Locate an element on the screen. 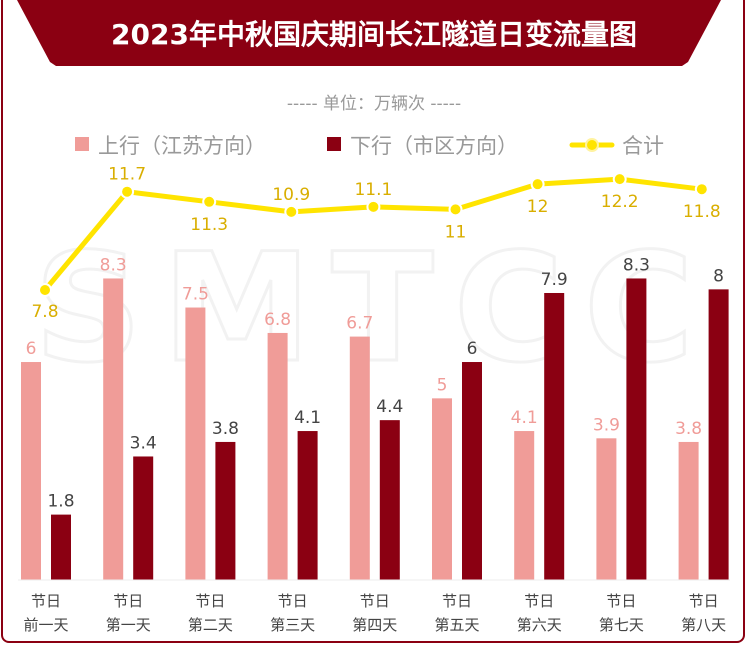 The width and height of the screenshot is (748, 646). chart-title: 2023年中秋国庆期间长江隧道日变流量图 is located at coordinates (374, 34).